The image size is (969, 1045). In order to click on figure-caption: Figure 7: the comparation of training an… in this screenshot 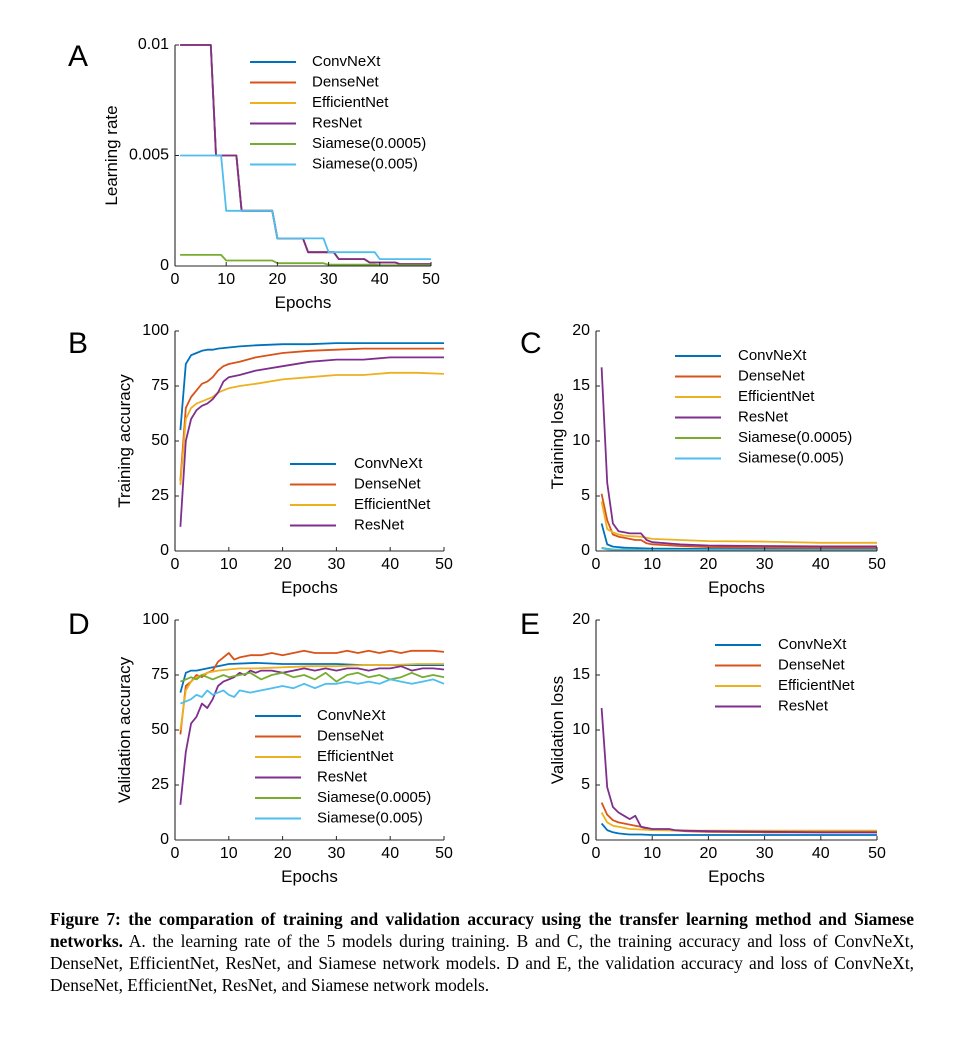, I will do `click(482, 952)`.